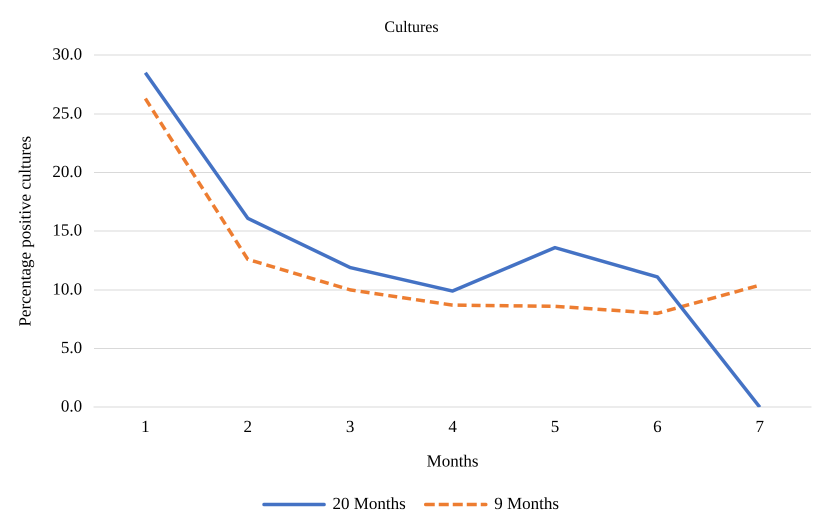 The image size is (839, 531). What do you see at coordinates (67, 171) in the screenshot?
I see `y-tick-label: 20.0` at bounding box center [67, 171].